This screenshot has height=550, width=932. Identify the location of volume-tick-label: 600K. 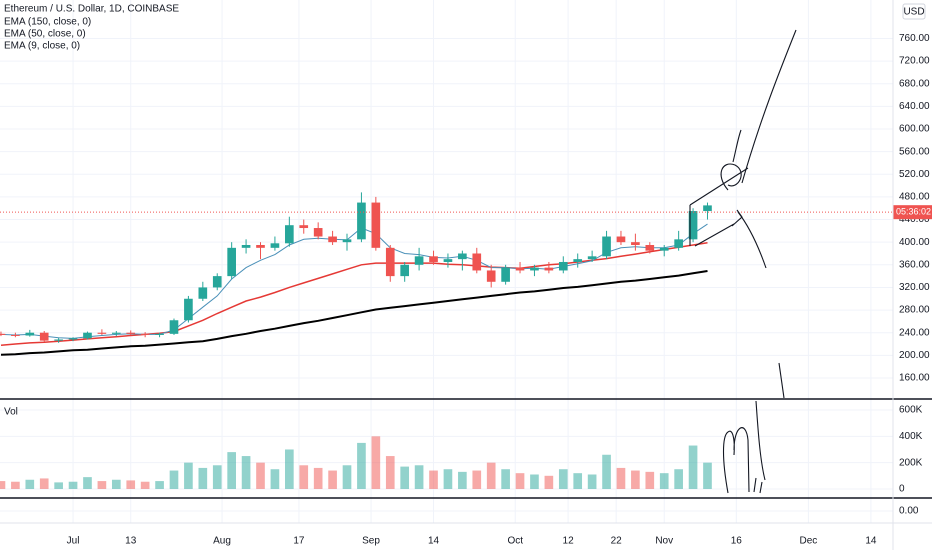
(911, 410).